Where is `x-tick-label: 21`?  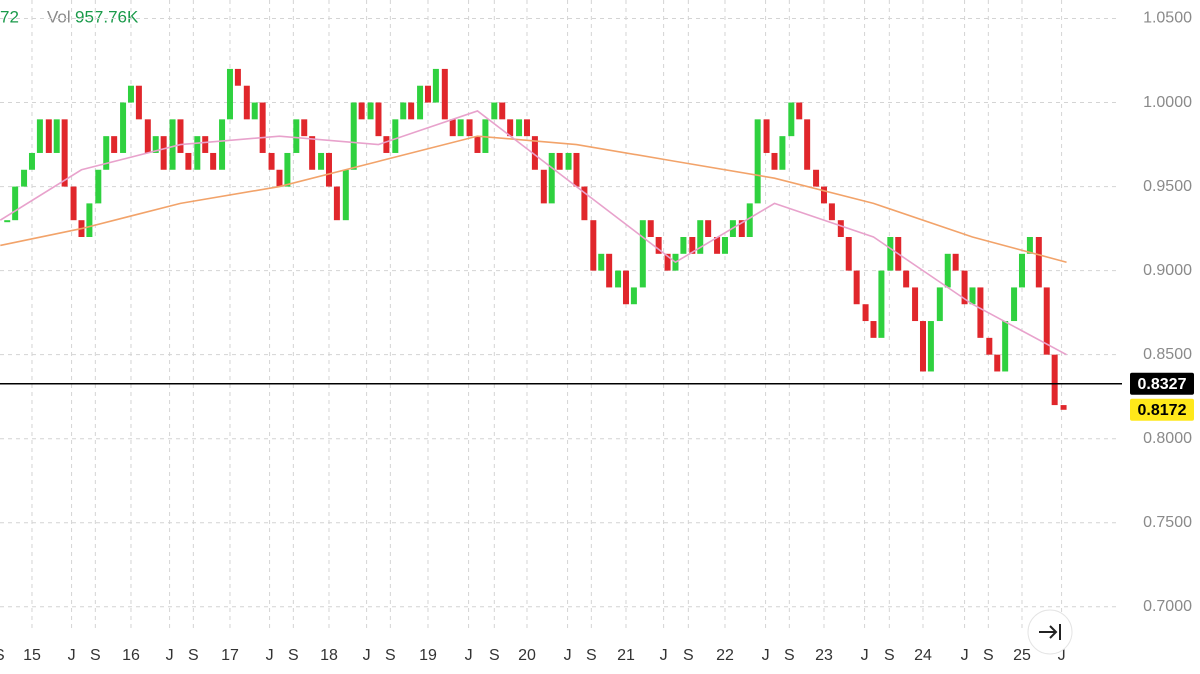
x-tick-label: 21 is located at coordinates (626, 655).